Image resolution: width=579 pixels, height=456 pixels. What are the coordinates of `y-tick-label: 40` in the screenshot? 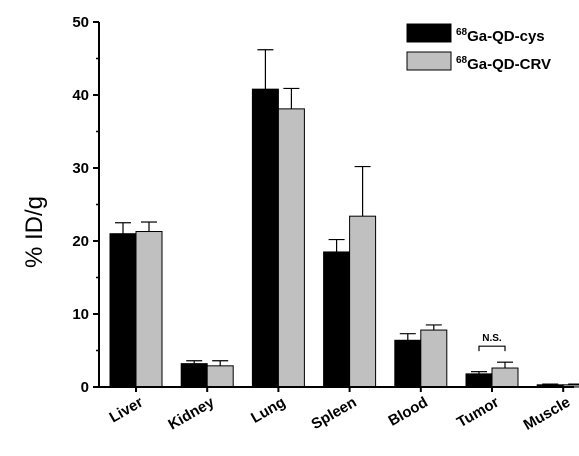 It's located at (80, 95).